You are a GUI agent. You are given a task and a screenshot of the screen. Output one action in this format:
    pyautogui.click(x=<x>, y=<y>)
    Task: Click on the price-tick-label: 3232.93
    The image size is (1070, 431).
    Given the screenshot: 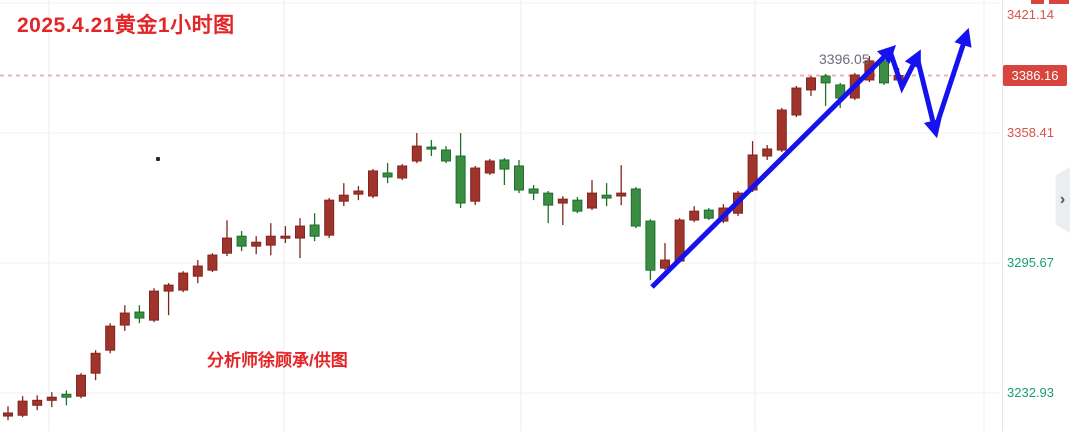 What is the action you would take?
    pyautogui.click(x=1030, y=392)
    